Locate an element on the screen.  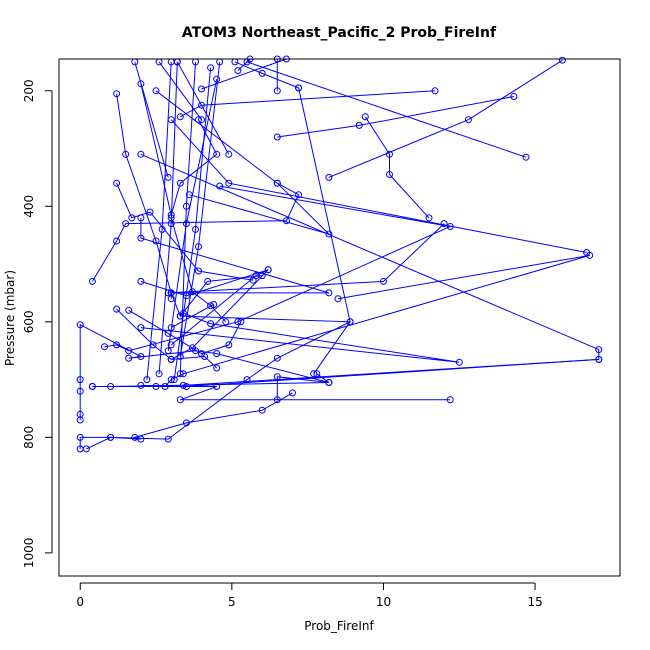
x-axis-label: Prob_FireInf is located at coordinates (339, 626).